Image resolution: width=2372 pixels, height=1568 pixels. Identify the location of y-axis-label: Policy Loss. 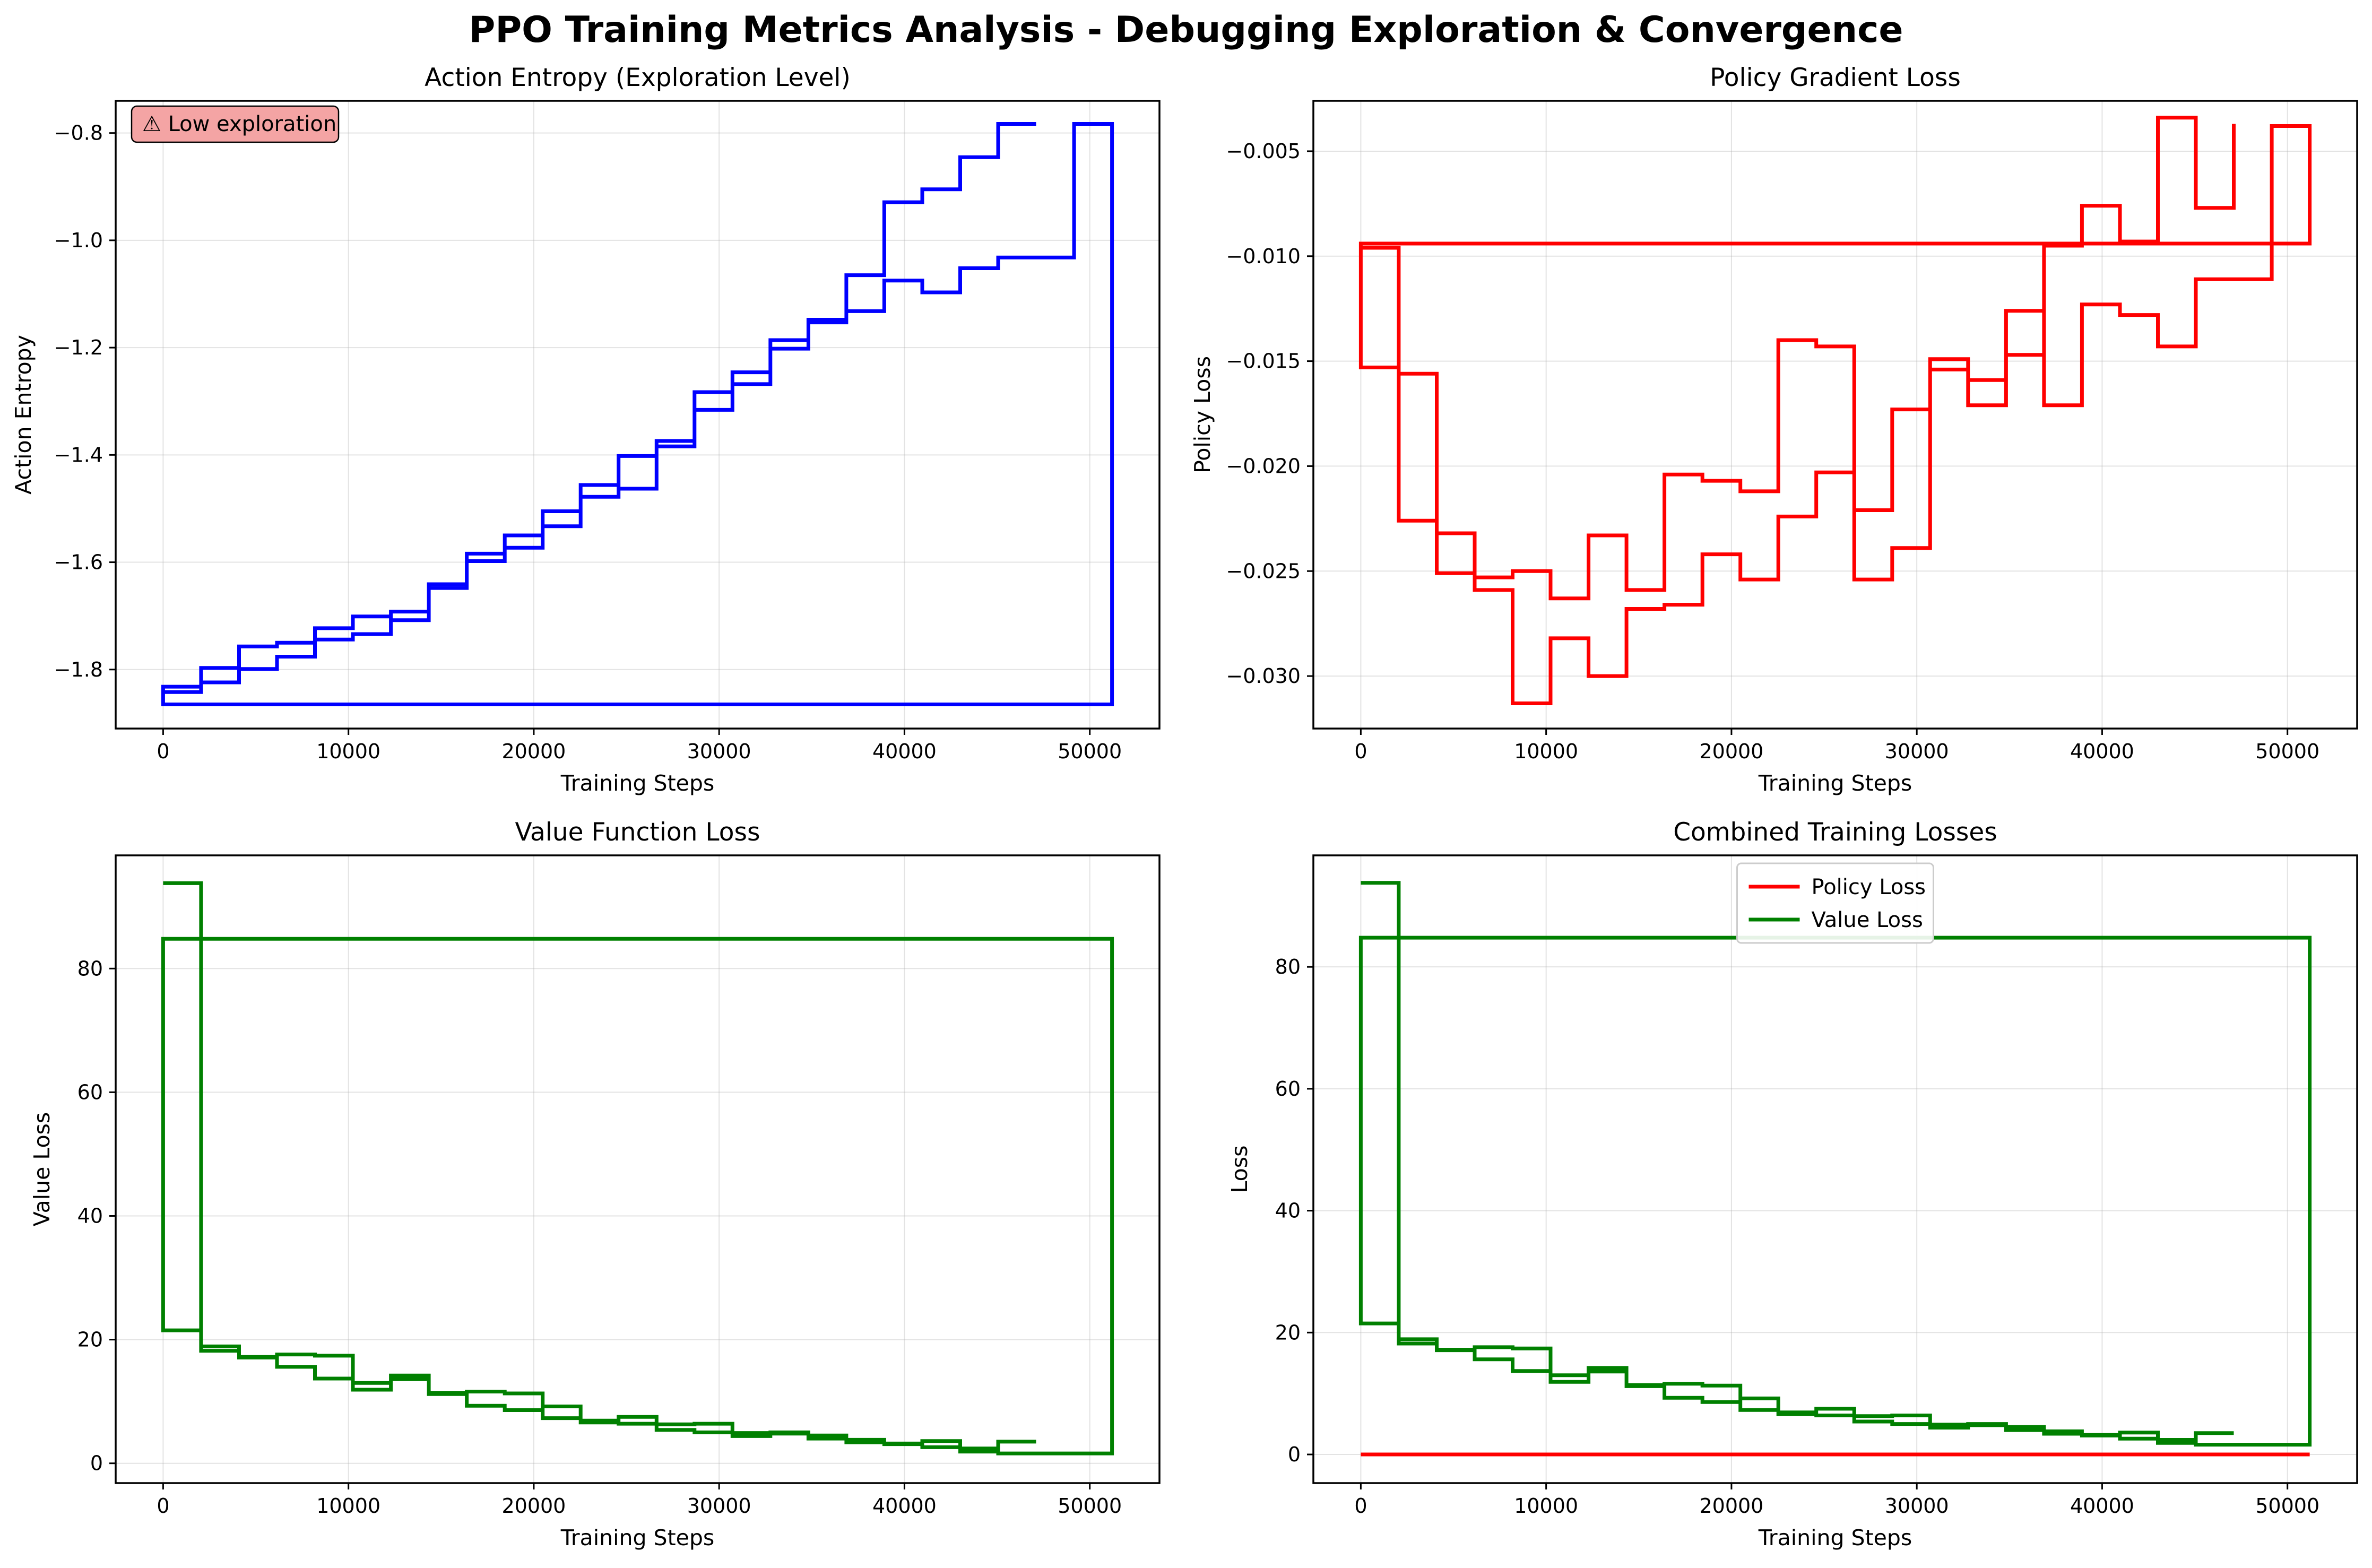
(1202, 414).